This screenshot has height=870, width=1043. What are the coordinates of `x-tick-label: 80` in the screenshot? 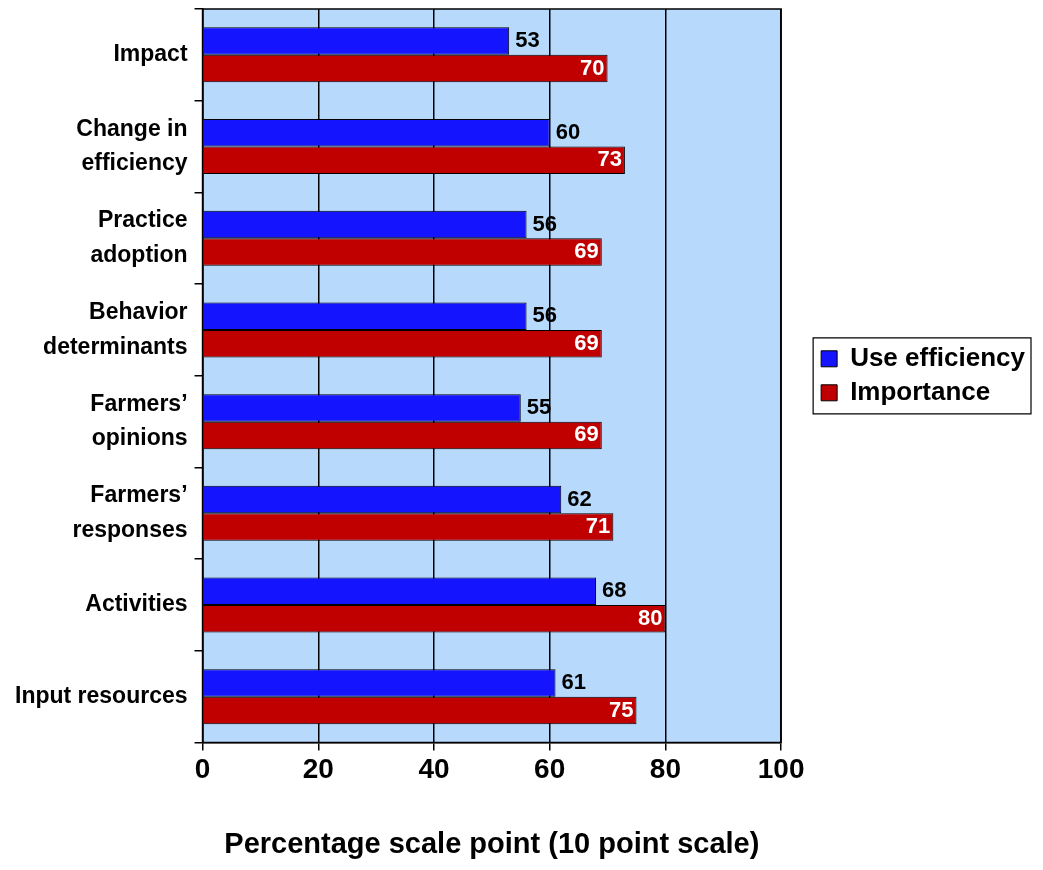 It's located at (665, 769).